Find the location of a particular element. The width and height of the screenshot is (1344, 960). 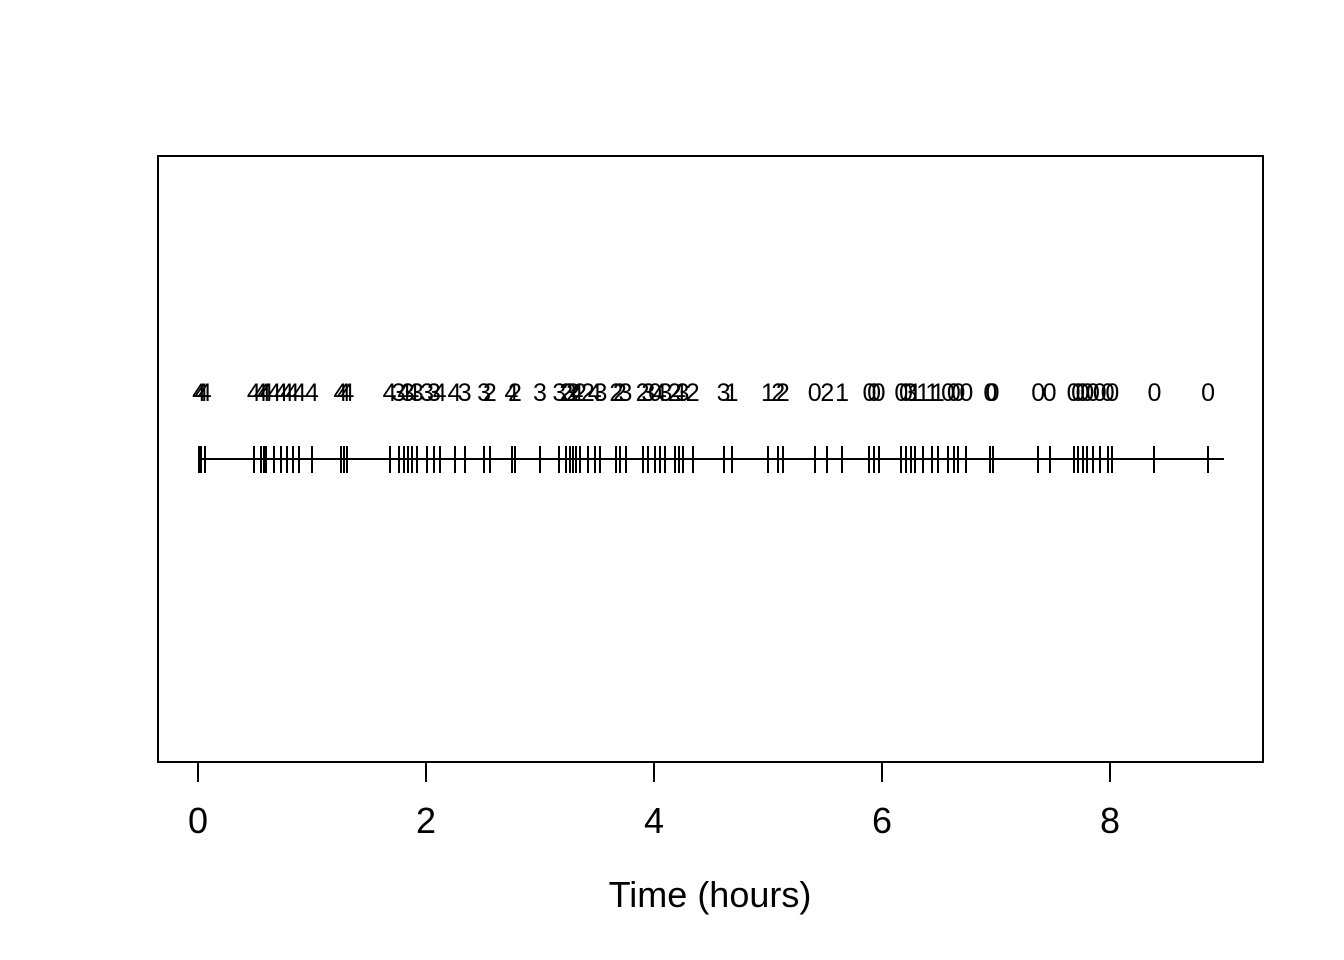

event-count-label: 1 is located at coordinates (768, 393).